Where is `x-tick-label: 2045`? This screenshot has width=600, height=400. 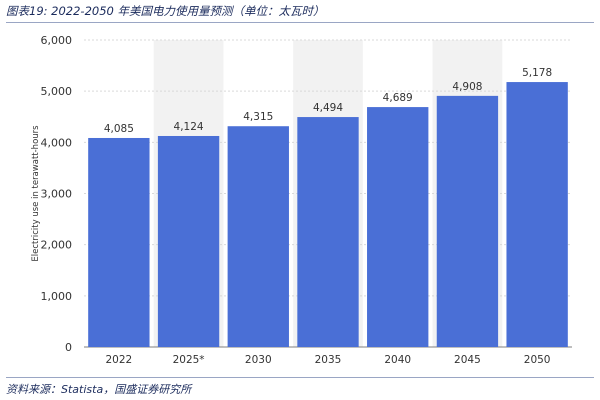
x-tick-label: 2045 is located at coordinates (467, 360).